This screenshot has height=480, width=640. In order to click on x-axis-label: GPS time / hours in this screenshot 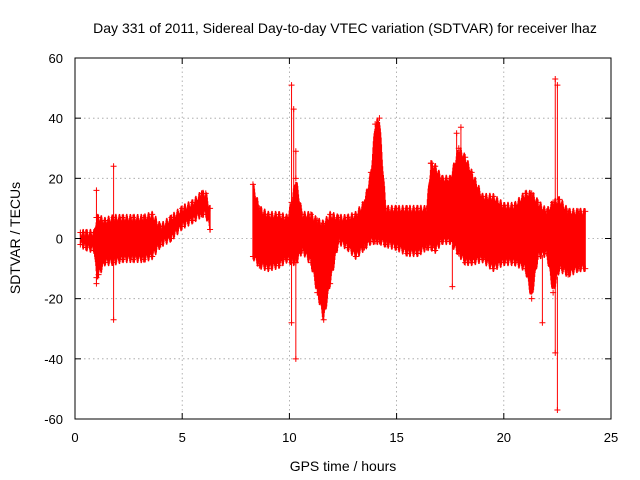, I will do `click(343, 466)`.